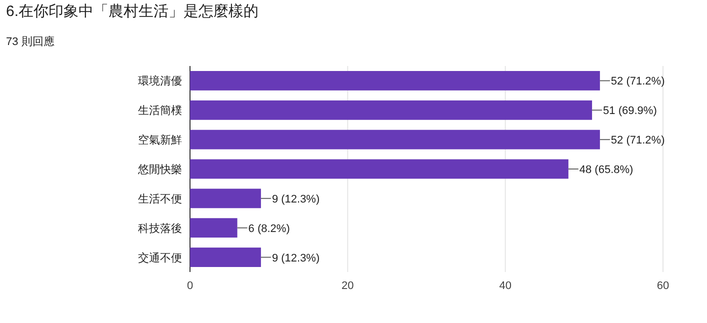  I want to click on x-tick-label: 20, so click(348, 286).